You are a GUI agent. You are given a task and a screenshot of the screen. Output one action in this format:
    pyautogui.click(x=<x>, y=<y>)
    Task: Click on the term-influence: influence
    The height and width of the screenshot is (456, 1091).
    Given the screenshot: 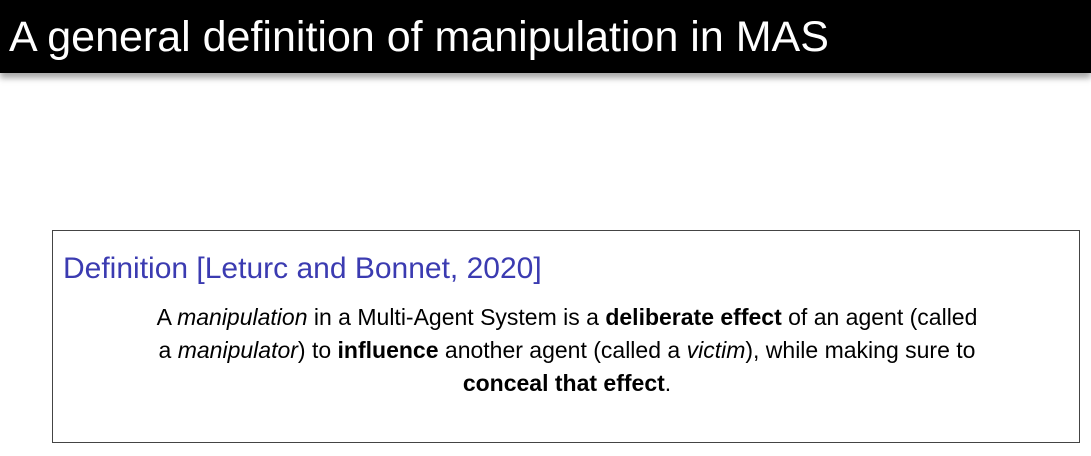 What is the action you would take?
    pyautogui.click(x=388, y=350)
    